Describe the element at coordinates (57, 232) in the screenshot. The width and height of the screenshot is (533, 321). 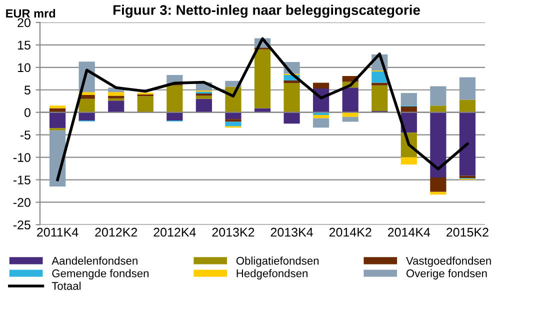
I see `x-tick-label: 2011K4` at that location.